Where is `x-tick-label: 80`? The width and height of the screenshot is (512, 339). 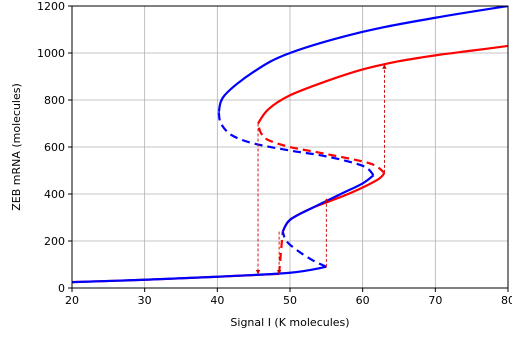 x-tick-label: 80 is located at coordinates (506, 300).